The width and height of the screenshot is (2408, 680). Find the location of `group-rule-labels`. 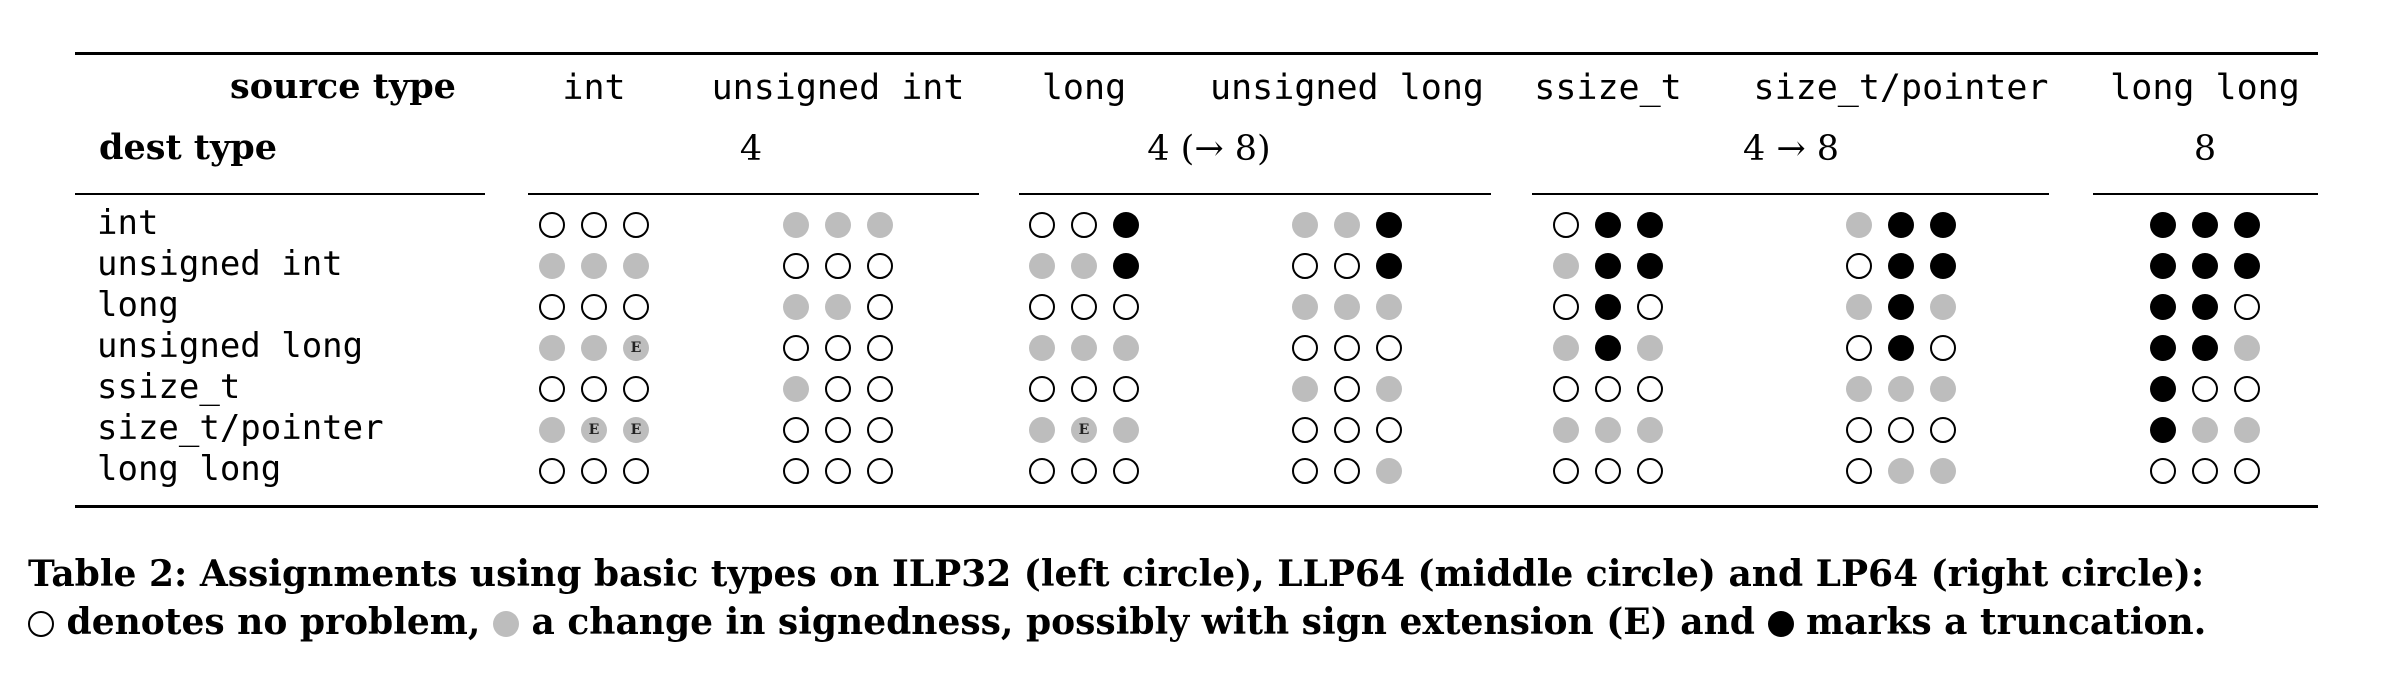

group-rule-labels is located at coordinates (280, 194).